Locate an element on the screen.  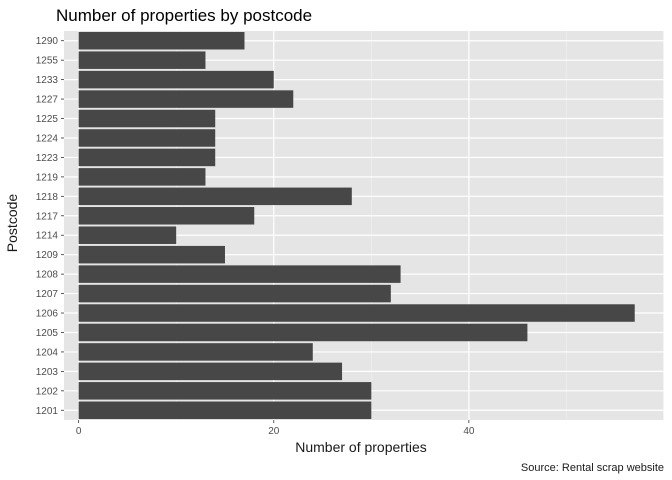
x-axis-title: Number of properties is located at coordinates (361, 447).